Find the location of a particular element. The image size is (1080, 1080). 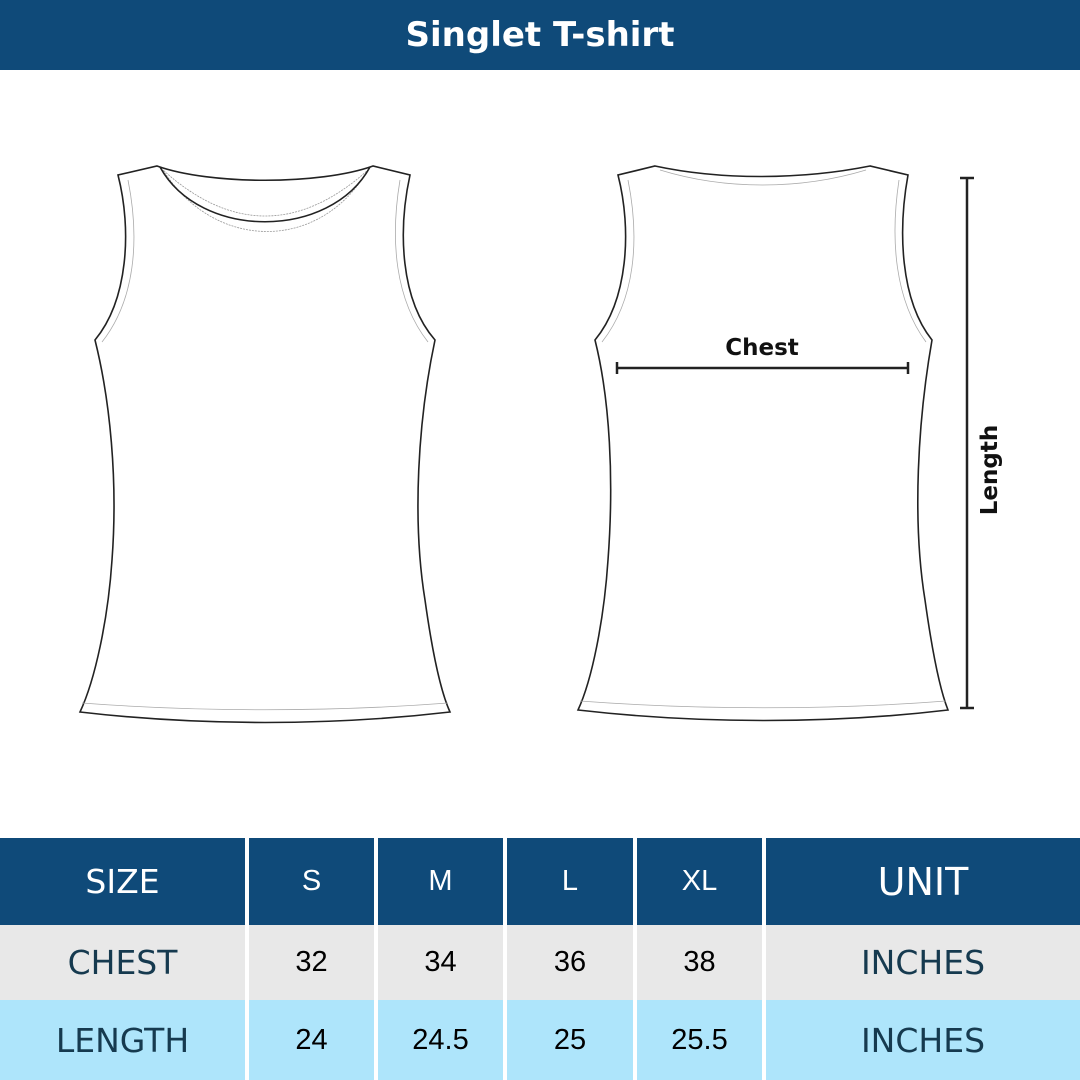

page-title: Singlet T-shirt is located at coordinates (540, 35).